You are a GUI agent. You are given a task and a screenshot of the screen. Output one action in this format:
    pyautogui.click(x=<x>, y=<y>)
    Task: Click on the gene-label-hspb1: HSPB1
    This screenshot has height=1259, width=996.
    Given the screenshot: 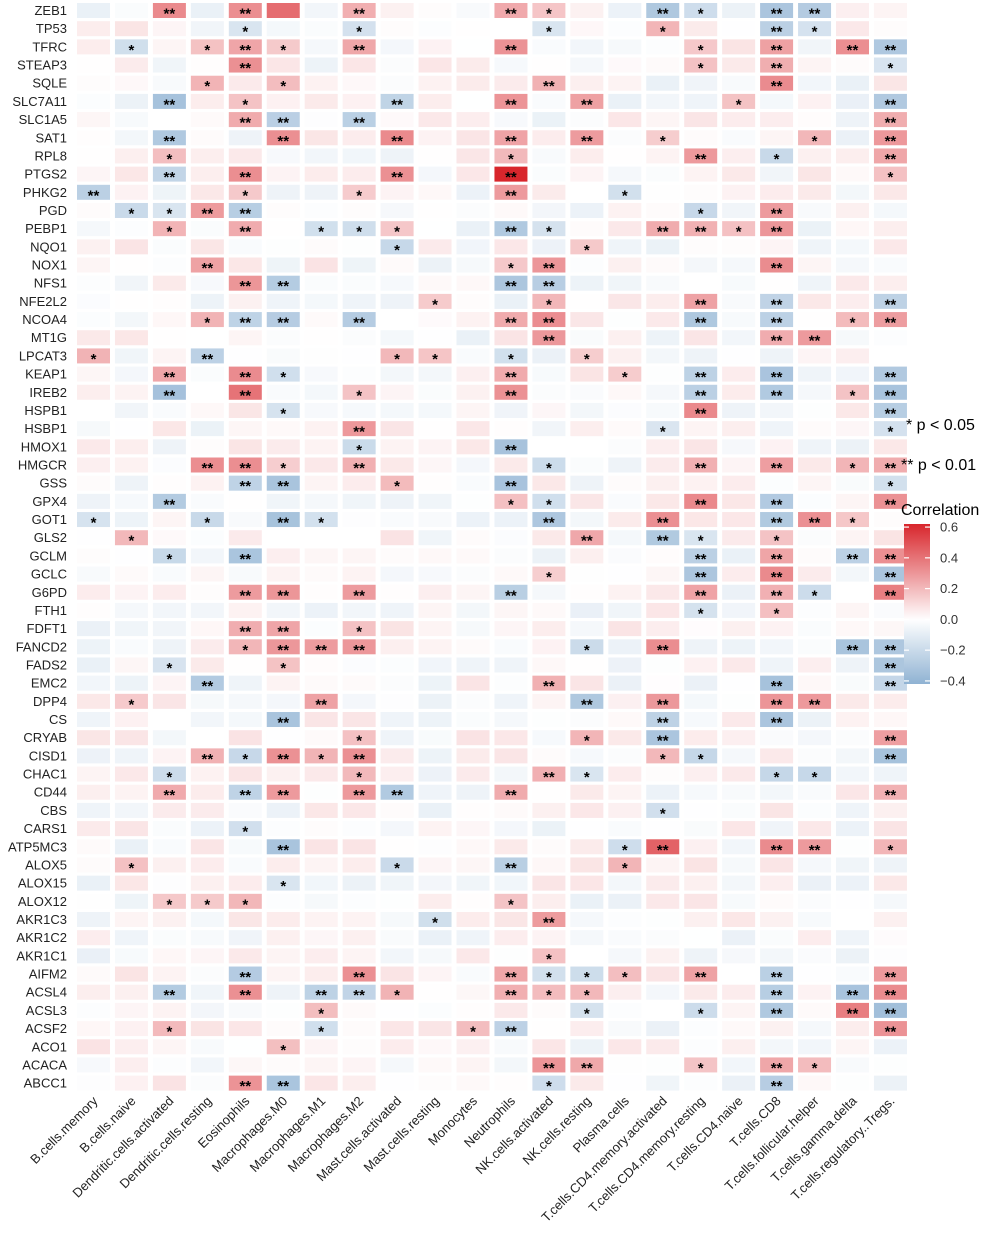 What is the action you would take?
    pyautogui.click(x=45, y=410)
    